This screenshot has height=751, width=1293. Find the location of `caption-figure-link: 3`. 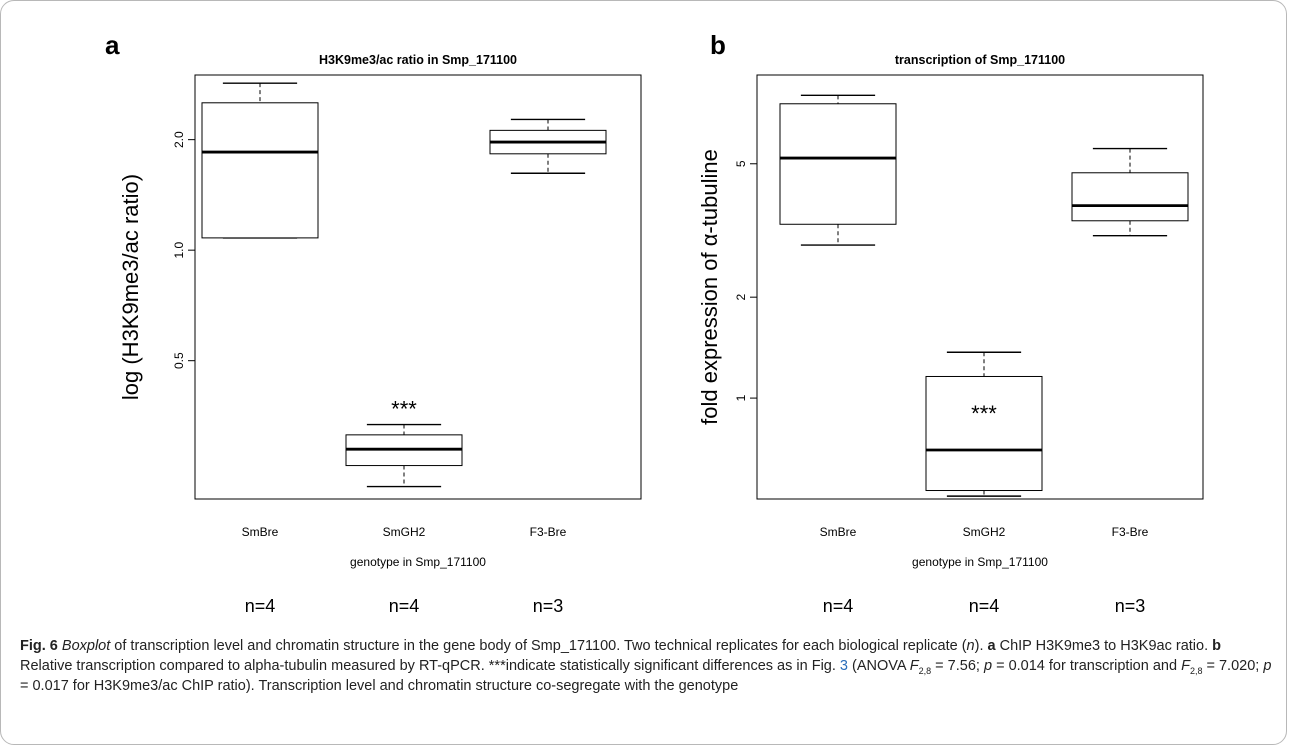

caption-figure-link: 3 is located at coordinates (843, 666).